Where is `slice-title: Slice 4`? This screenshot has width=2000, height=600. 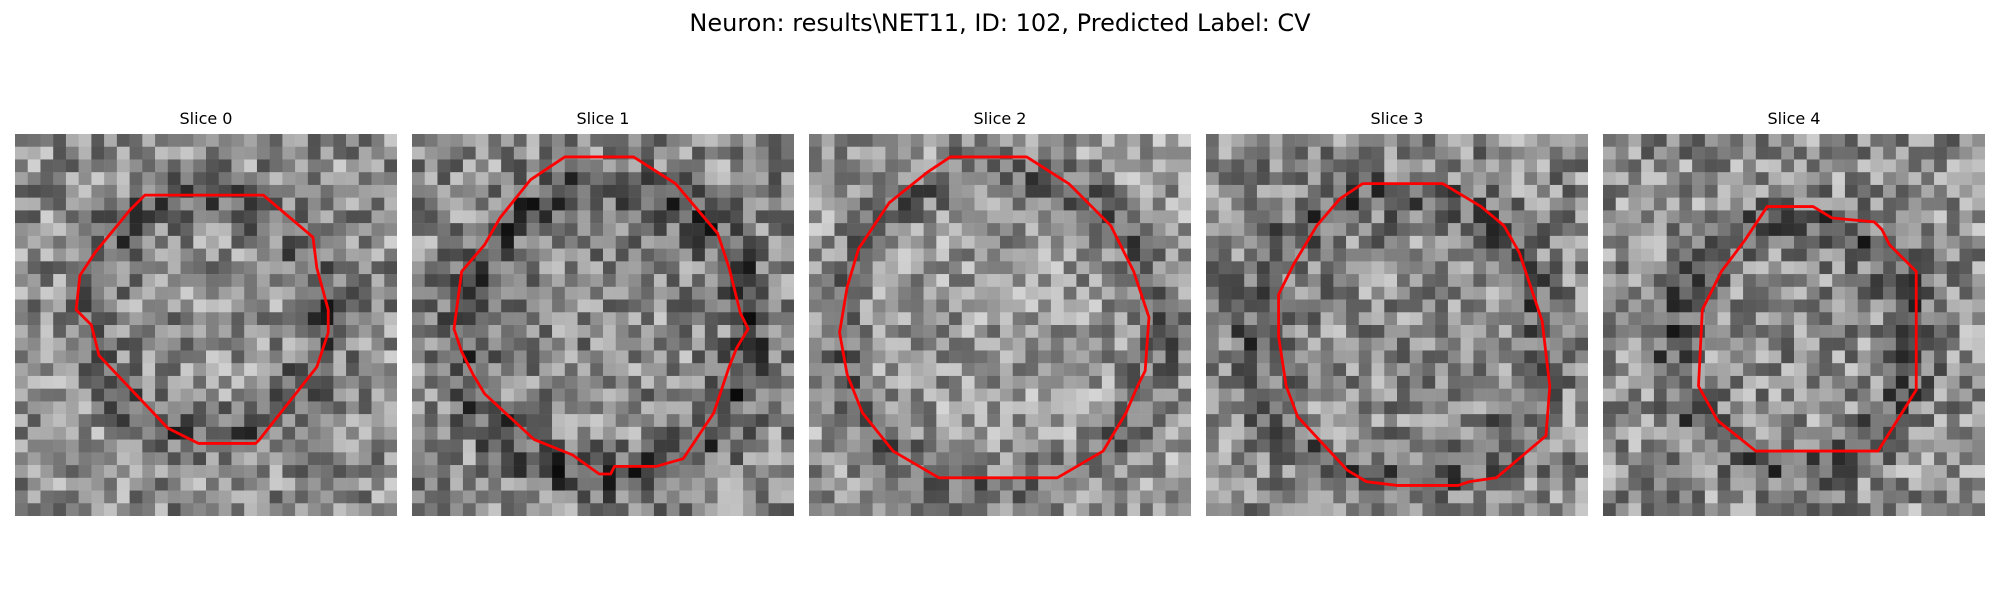 slice-title: Slice 4 is located at coordinates (1794, 118).